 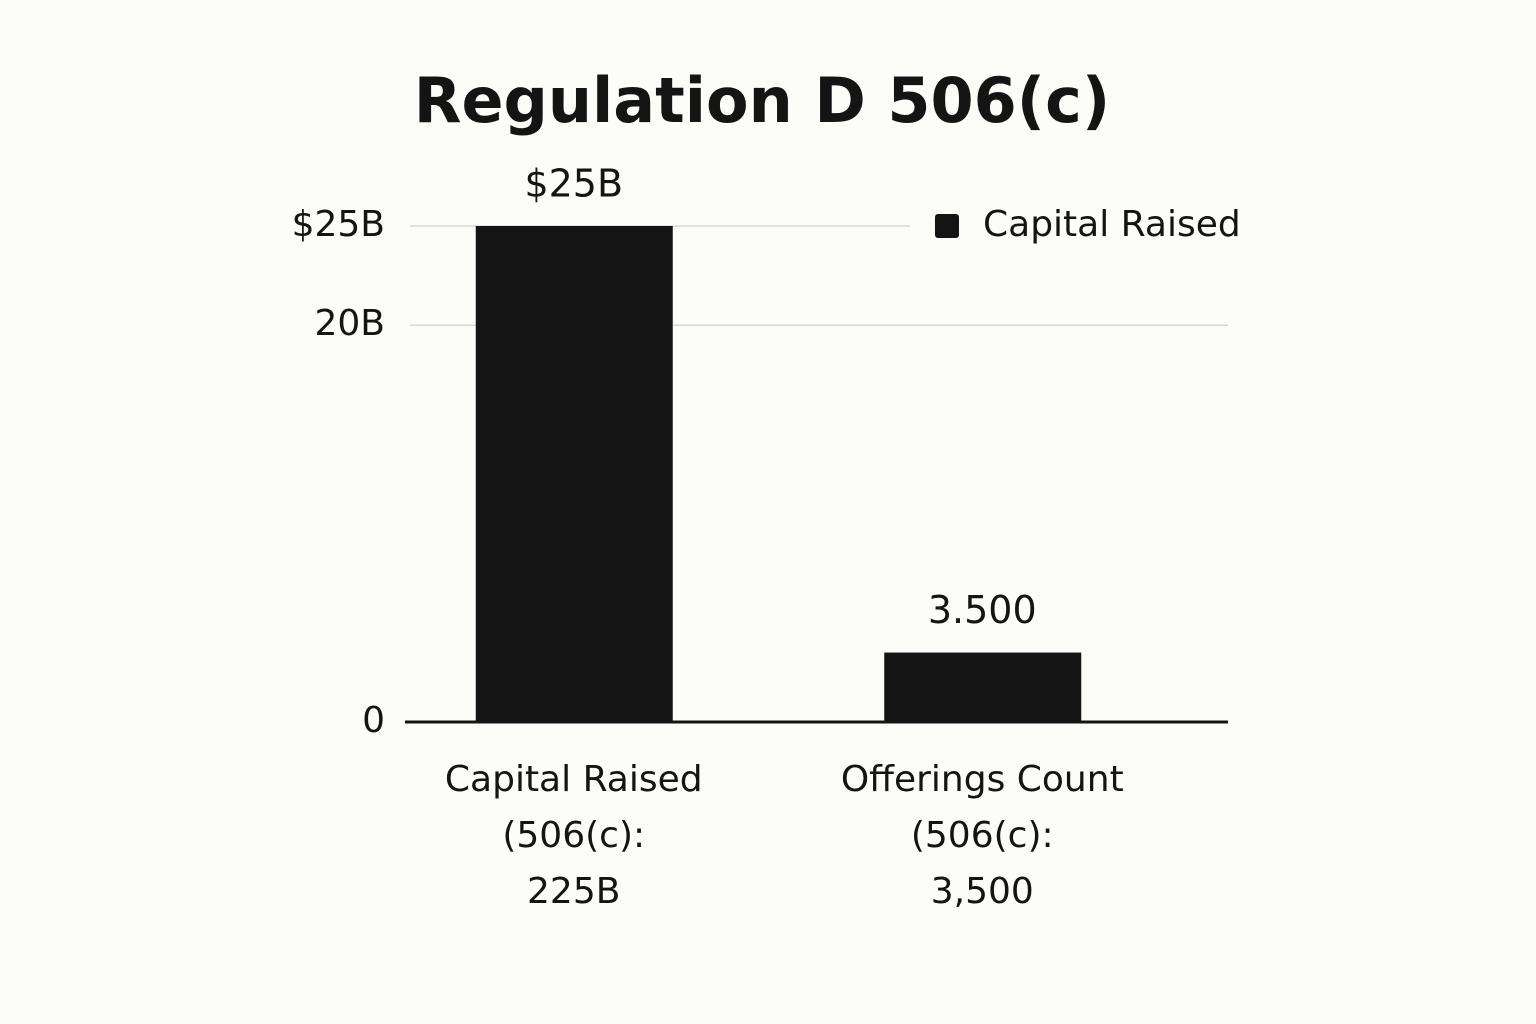 I want to click on y-tick-label: 0, so click(x=373, y=720).